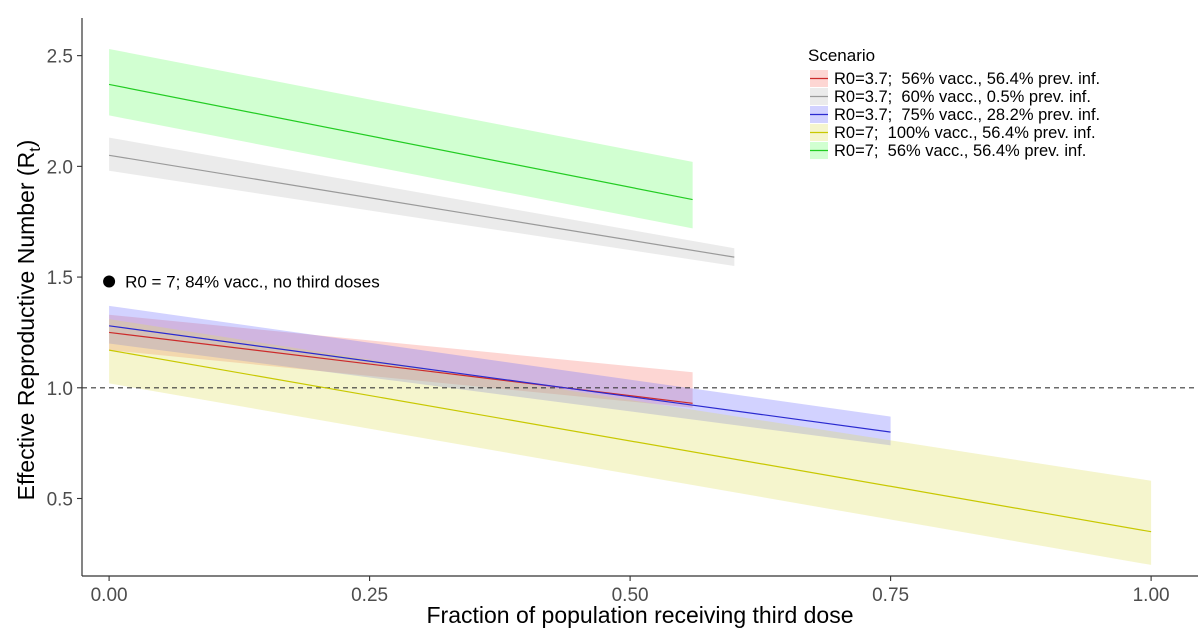 The width and height of the screenshot is (1200, 643). What do you see at coordinates (967, 115) in the screenshot?
I see `legend-label-r0-3-7-75-vacc-28-2-prev-inf: R0=3.7; 75% vacc., 28.2% prev. inf.` at bounding box center [967, 115].